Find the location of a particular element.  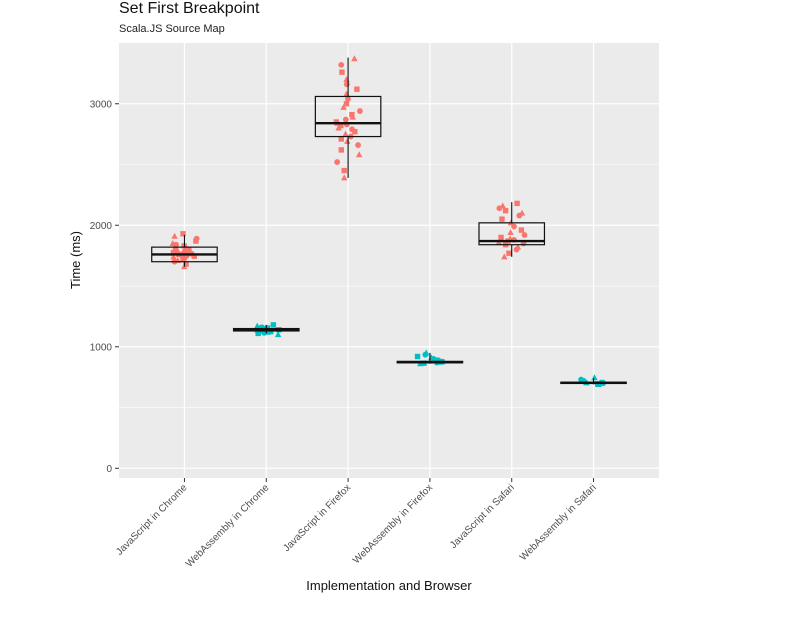

x-axis-title: Implementation and Browser is located at coordinates (389, 585).